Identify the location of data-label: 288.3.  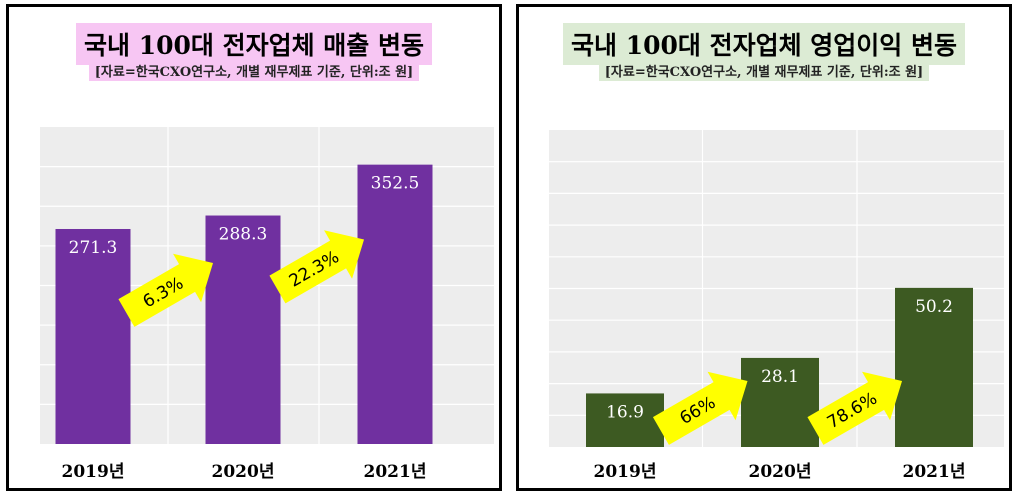
(243, 235).